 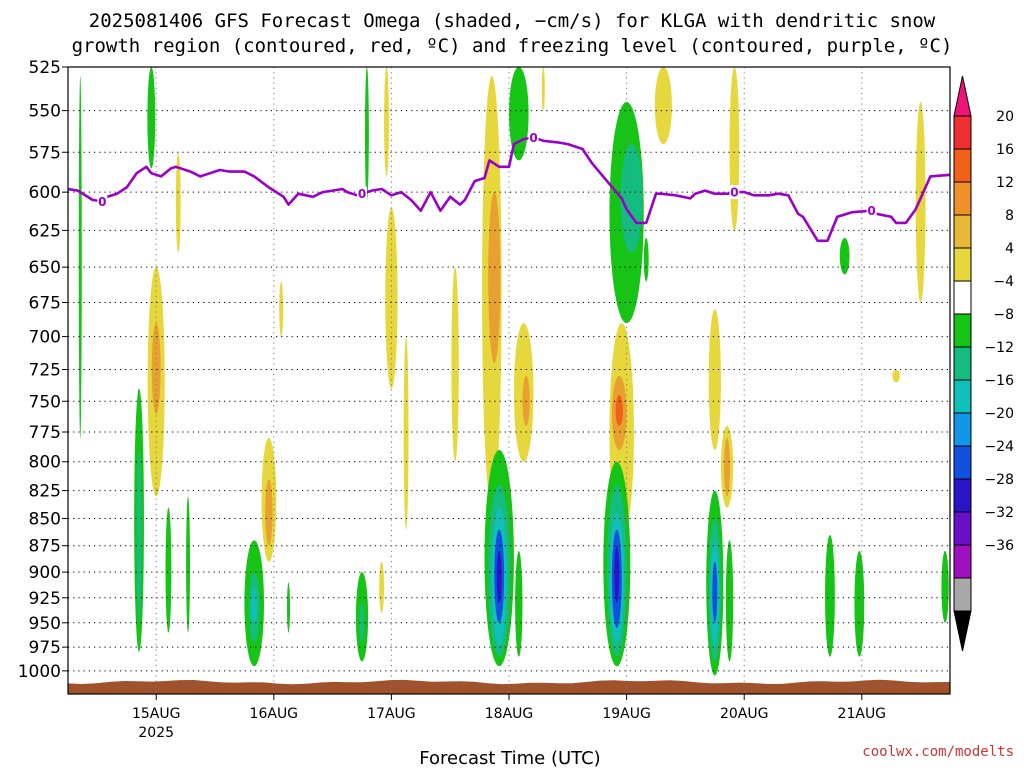 What do you see at coordinates (999, 513) in the screenshot?
I see `colorbar-label-12: −32` at bounding box center [999, 513].